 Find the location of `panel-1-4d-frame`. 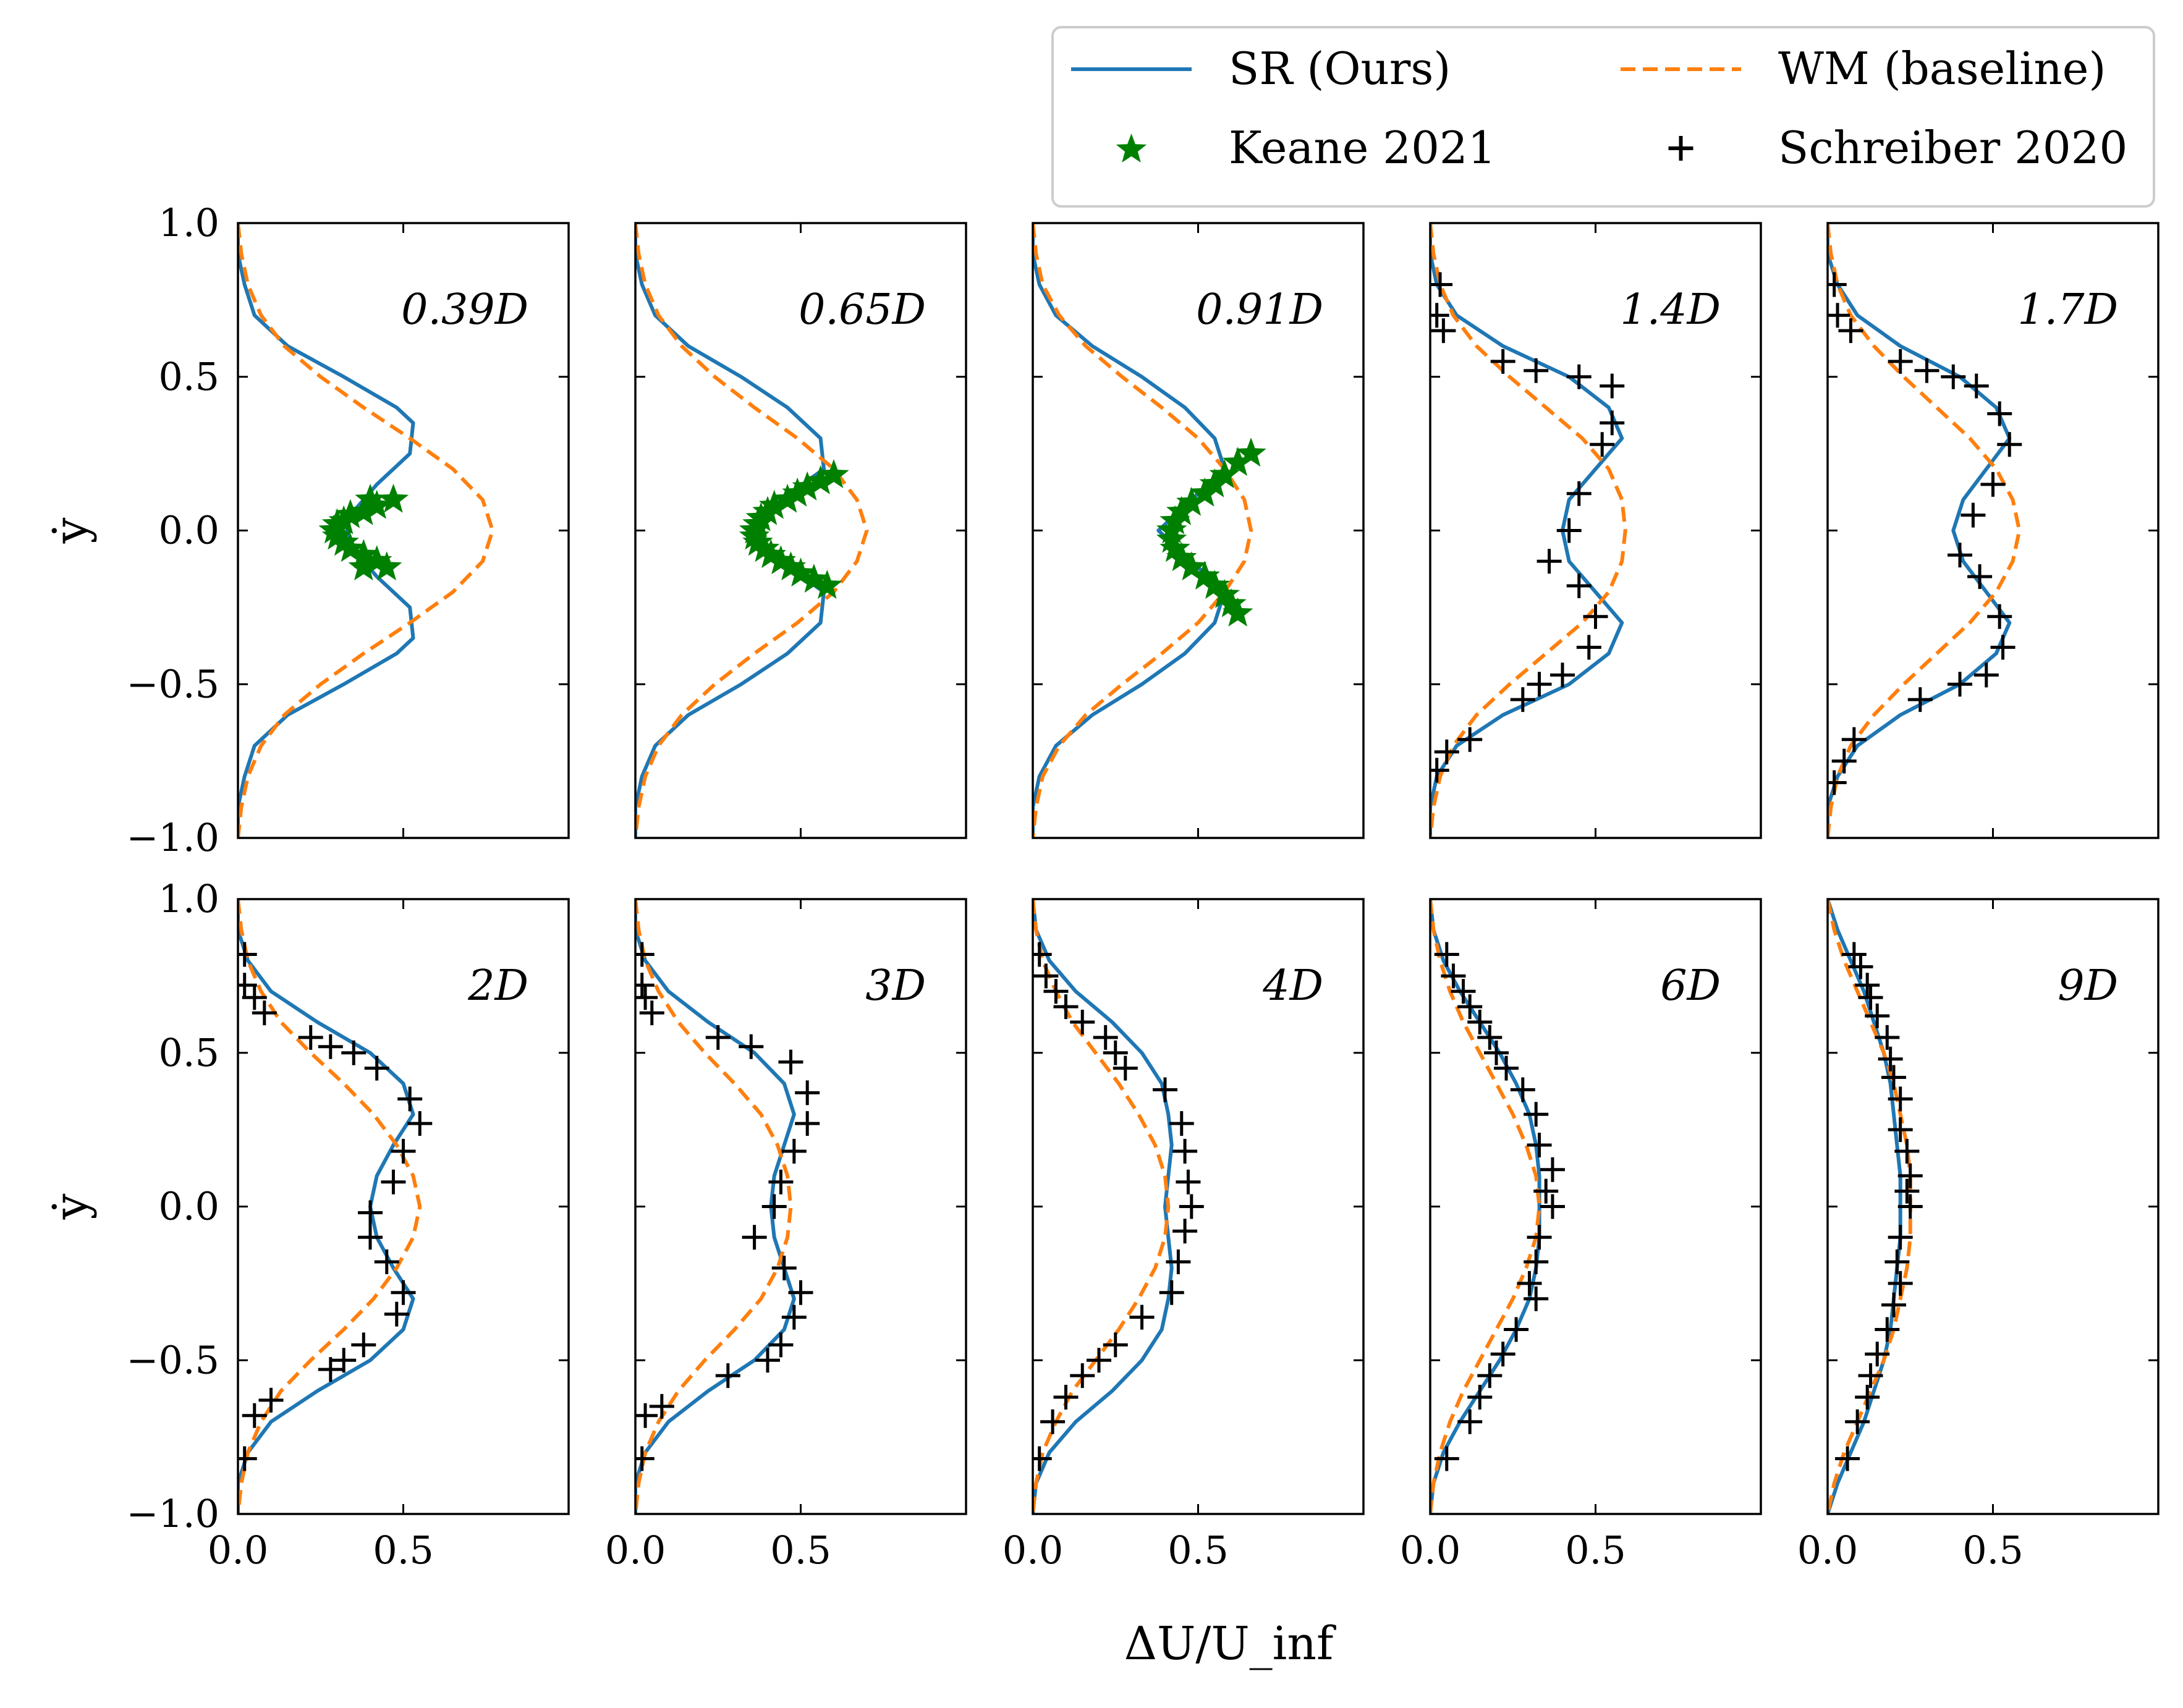

panel-1-4d-frame is located at coordinates (1595, 530).